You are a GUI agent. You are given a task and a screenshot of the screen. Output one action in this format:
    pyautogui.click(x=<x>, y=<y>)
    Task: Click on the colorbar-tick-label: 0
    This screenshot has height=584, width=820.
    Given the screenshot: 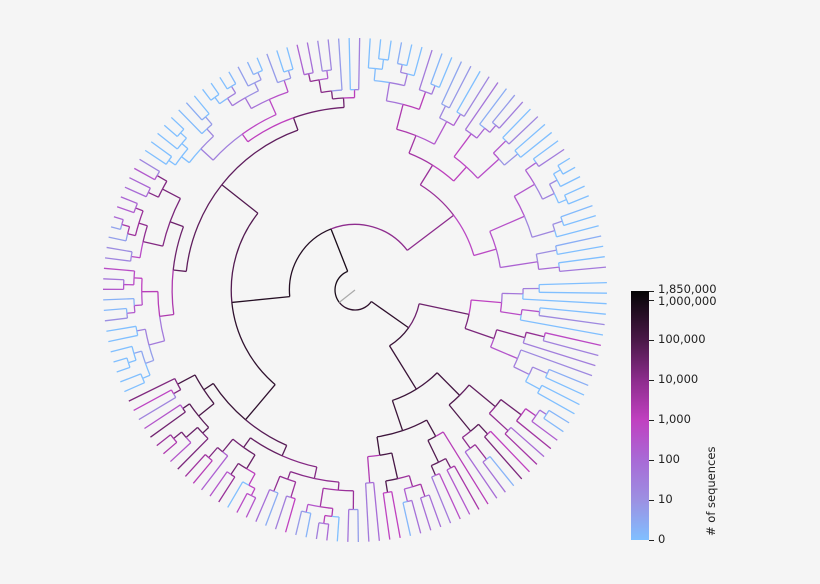 What is the action you would take?
    pyautogui.click(x=662, y=539)
    